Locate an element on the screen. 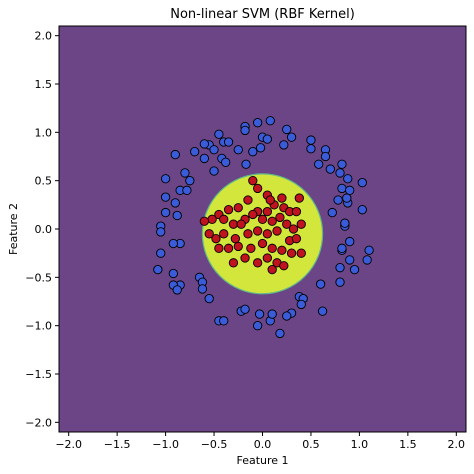 The image size is (474, 474). y-tick-label: 1.0 is located at coordinates (44, 132).